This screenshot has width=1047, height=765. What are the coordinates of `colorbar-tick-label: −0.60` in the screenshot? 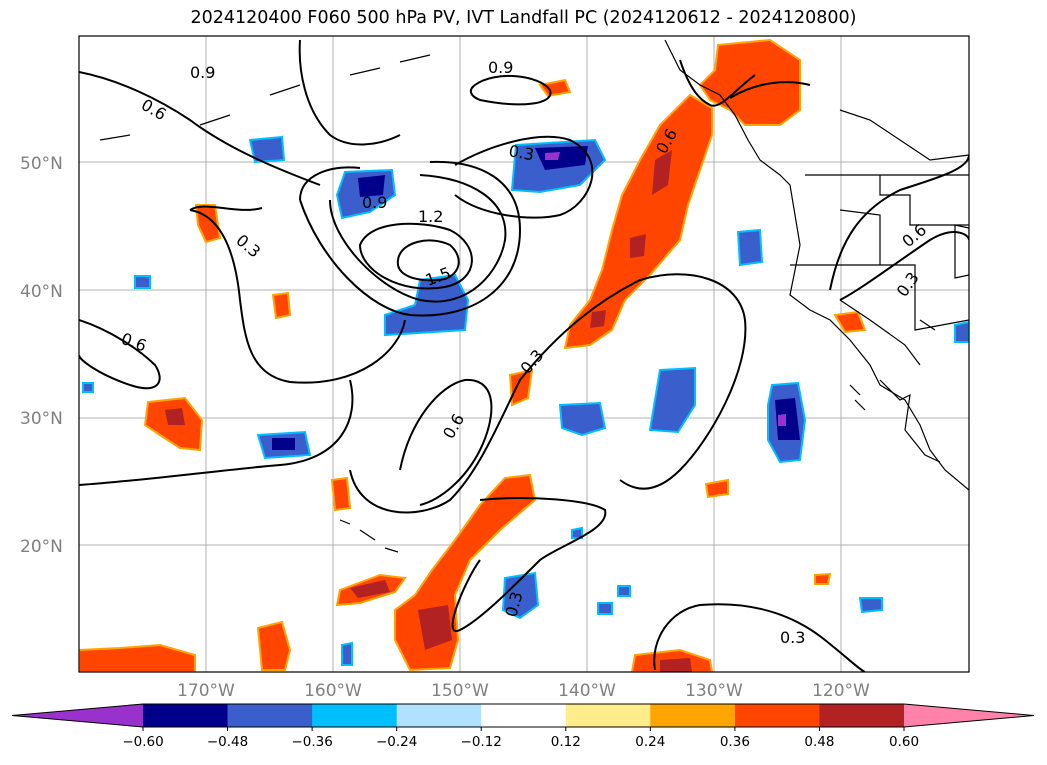 It's located at (142, 742).